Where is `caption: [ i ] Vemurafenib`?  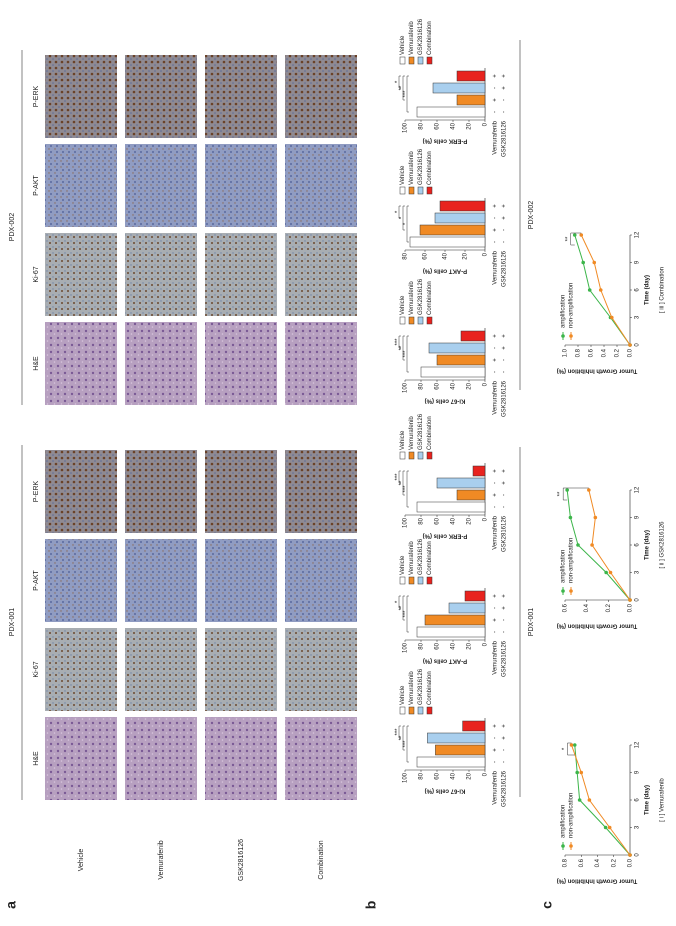 caption: [ i ] Vemurafenib is located at coordinates (663, 800).